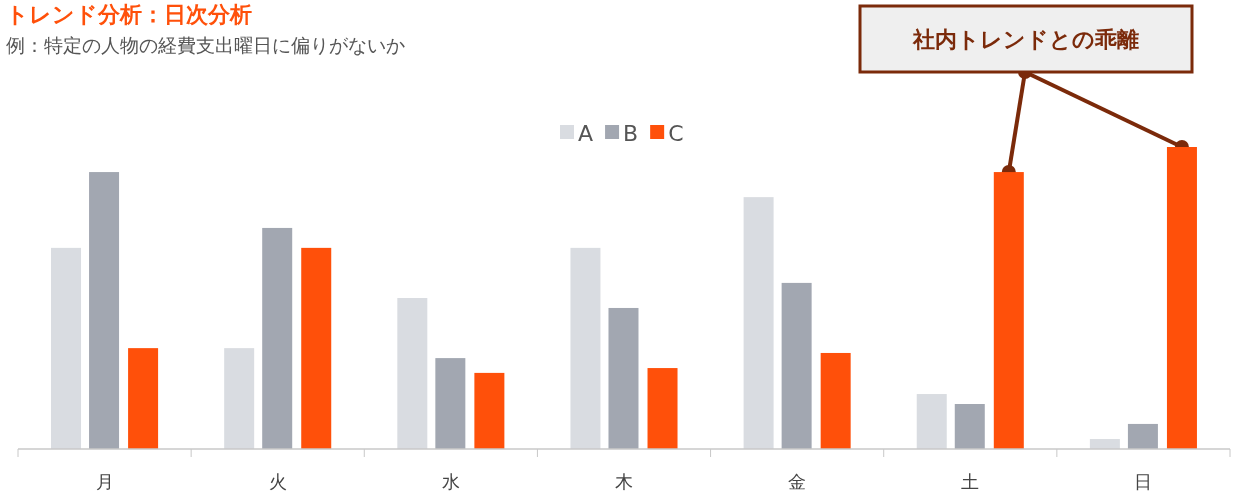 Image resolution: width=1246 pixels, height=494 pixels. I want to click on x-tick-label: 木, so click(624, 481).